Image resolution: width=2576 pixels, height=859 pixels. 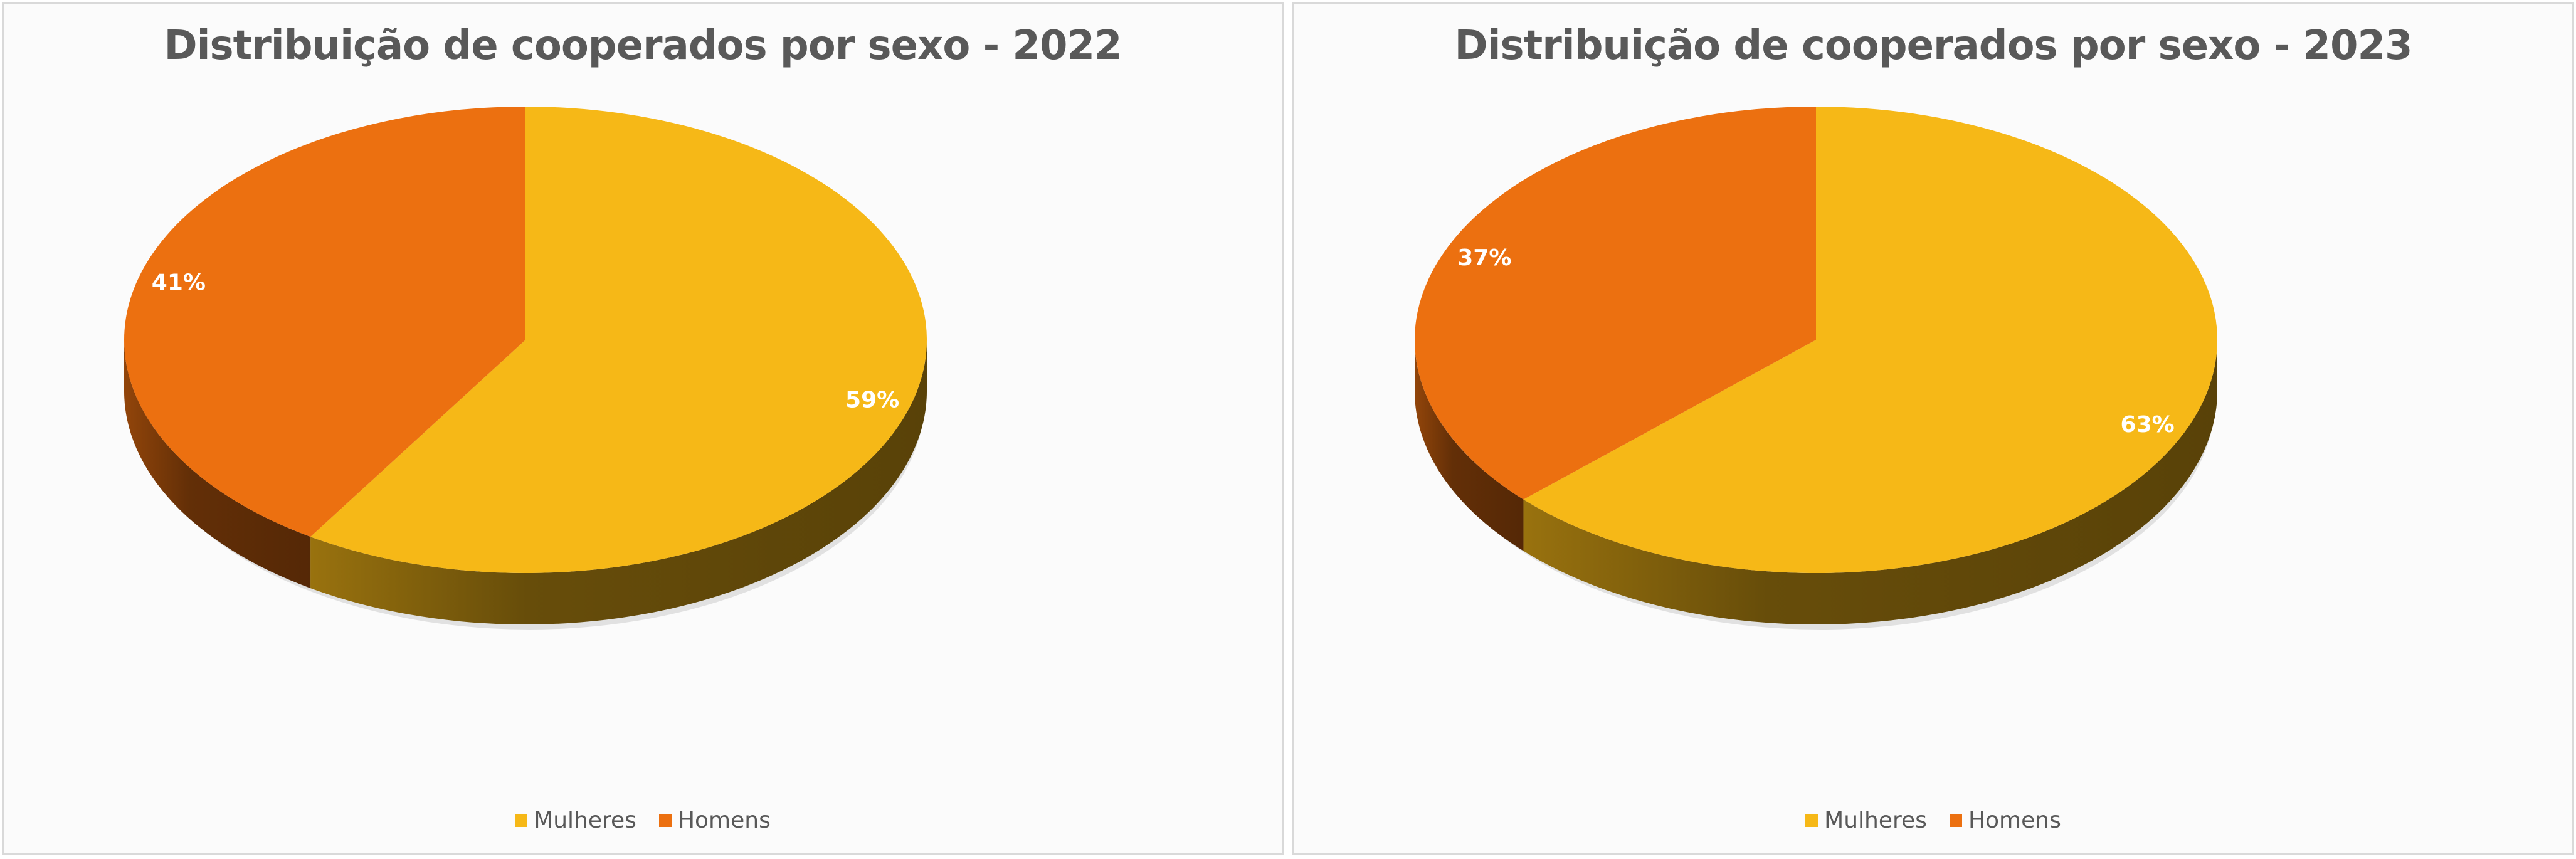 What do you see at coordinates (1484, 258) in the screenshot?
I see `data-label-homens: 37%` at bounding box center [1484, 258].